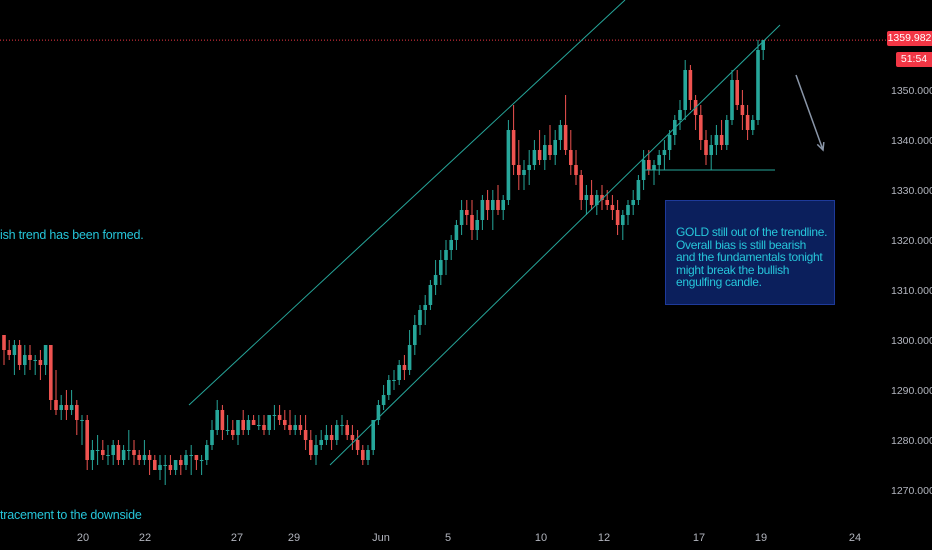 The image size is (932, 550). What do you see at coordinates (911, 241) in the screenshot?
I see `y-tick-label: 1320.000` at bounding box center [911, 241].